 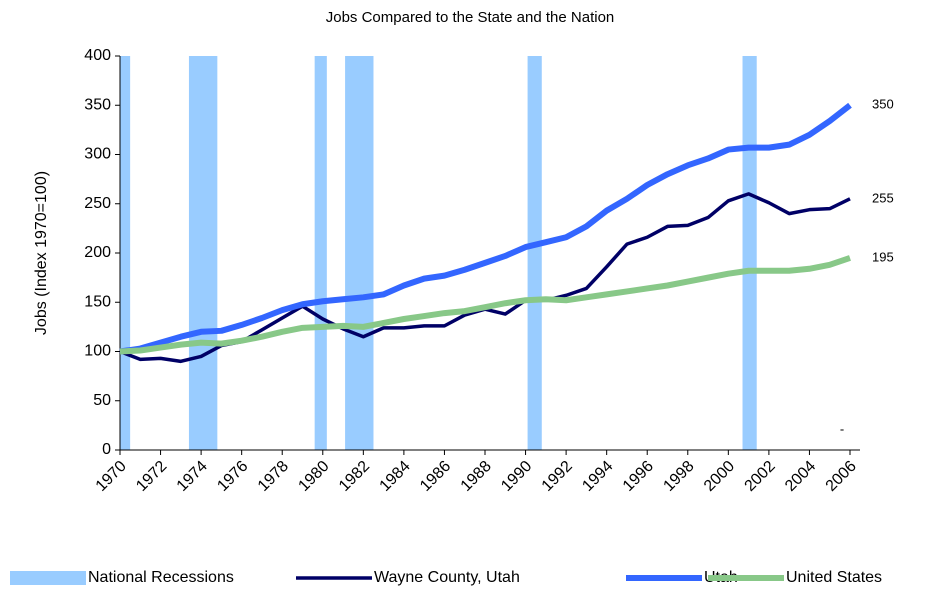 What do you see at coordinates (102, 400) in the screenshot?
I see `y-tick-label: 50` at bounding box center [102, 400].